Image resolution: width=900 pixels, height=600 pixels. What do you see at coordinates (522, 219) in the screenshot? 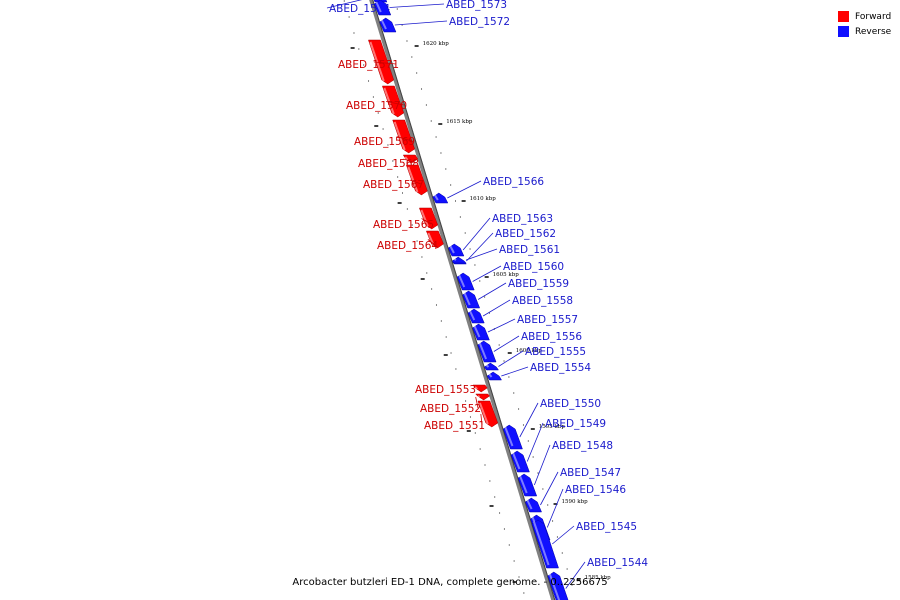
I see `gene-label: ABED_1563` at bounding box center [522, 219].